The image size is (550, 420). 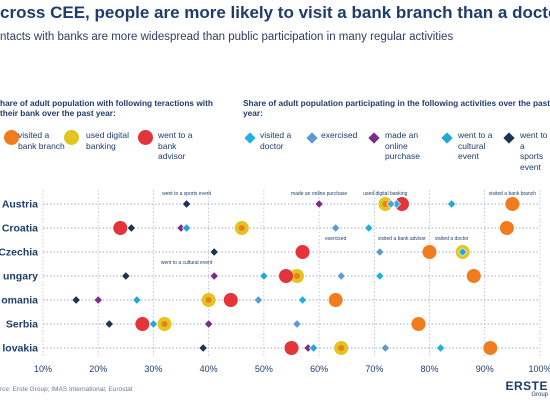 I want to click on annotation-label: exercised, so click(x=336, y=239).